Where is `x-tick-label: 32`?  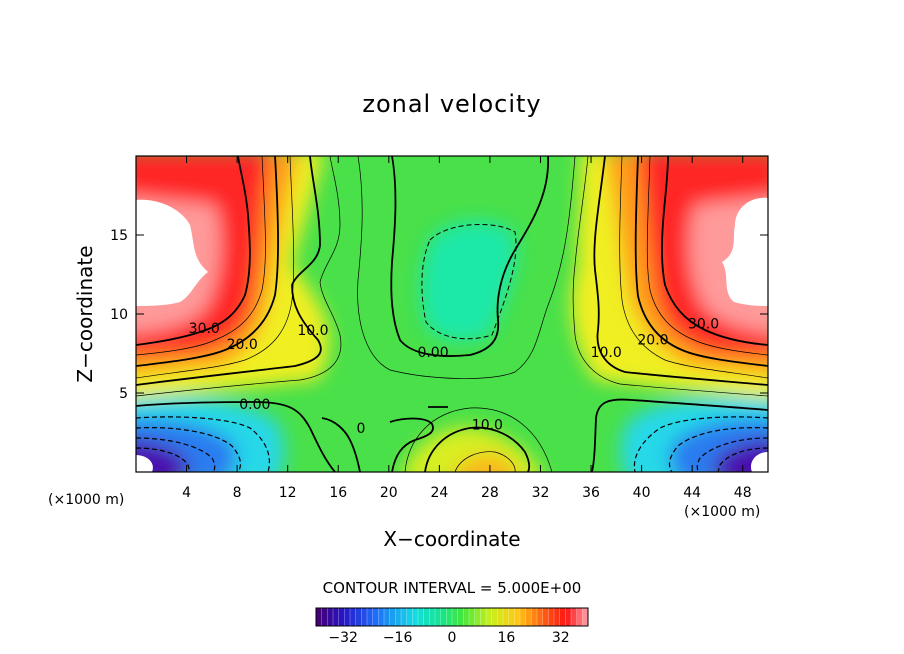 x-tick-label: 32 is located at coordinates (541, 493).